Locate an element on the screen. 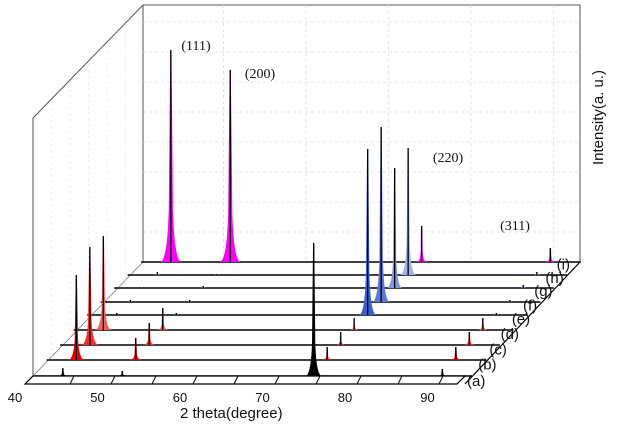  x-axis-title: 2 theta(degree) is located at coordinates (231, 413).